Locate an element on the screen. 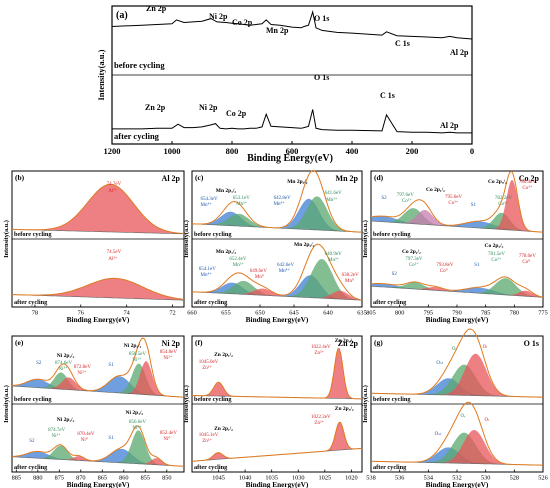  peak-label: 74.7eV is located at coordinates (114, 184).